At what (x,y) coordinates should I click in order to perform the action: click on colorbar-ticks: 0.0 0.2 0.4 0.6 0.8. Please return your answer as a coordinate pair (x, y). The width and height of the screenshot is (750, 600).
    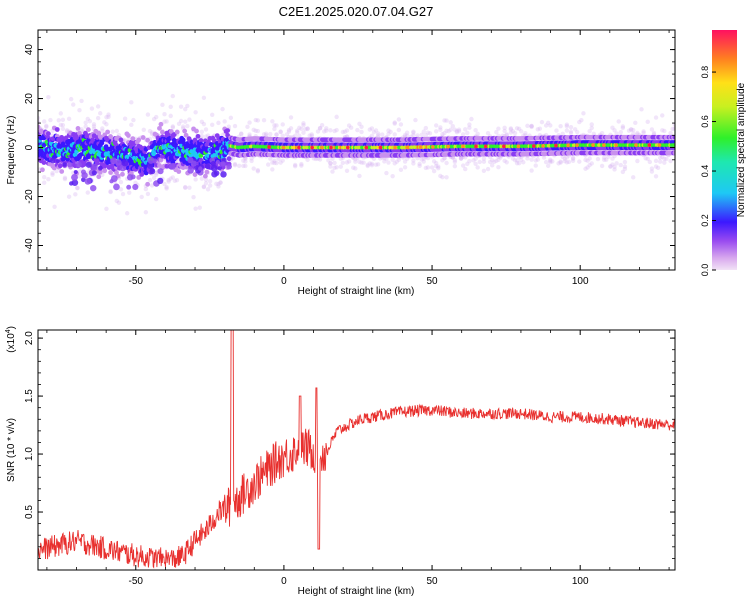
    Looking at the image, I should click on (708, 171).